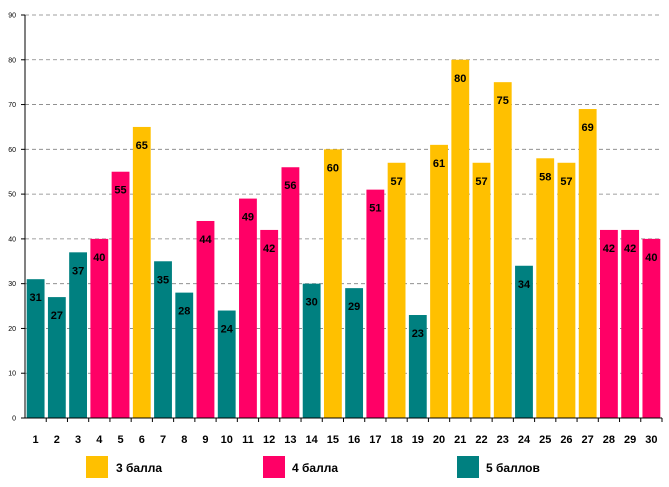 This screenshot has height=487, width=669. Describe the element at coordinates (481, 182) in the screenshot. I see `data-label-22: 57` at that location.